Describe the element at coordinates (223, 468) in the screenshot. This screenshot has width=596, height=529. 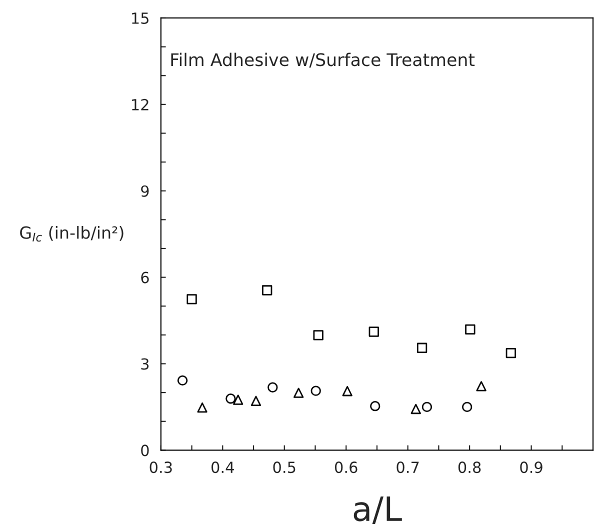
I see `x-tick-label: 0.4` at that location.